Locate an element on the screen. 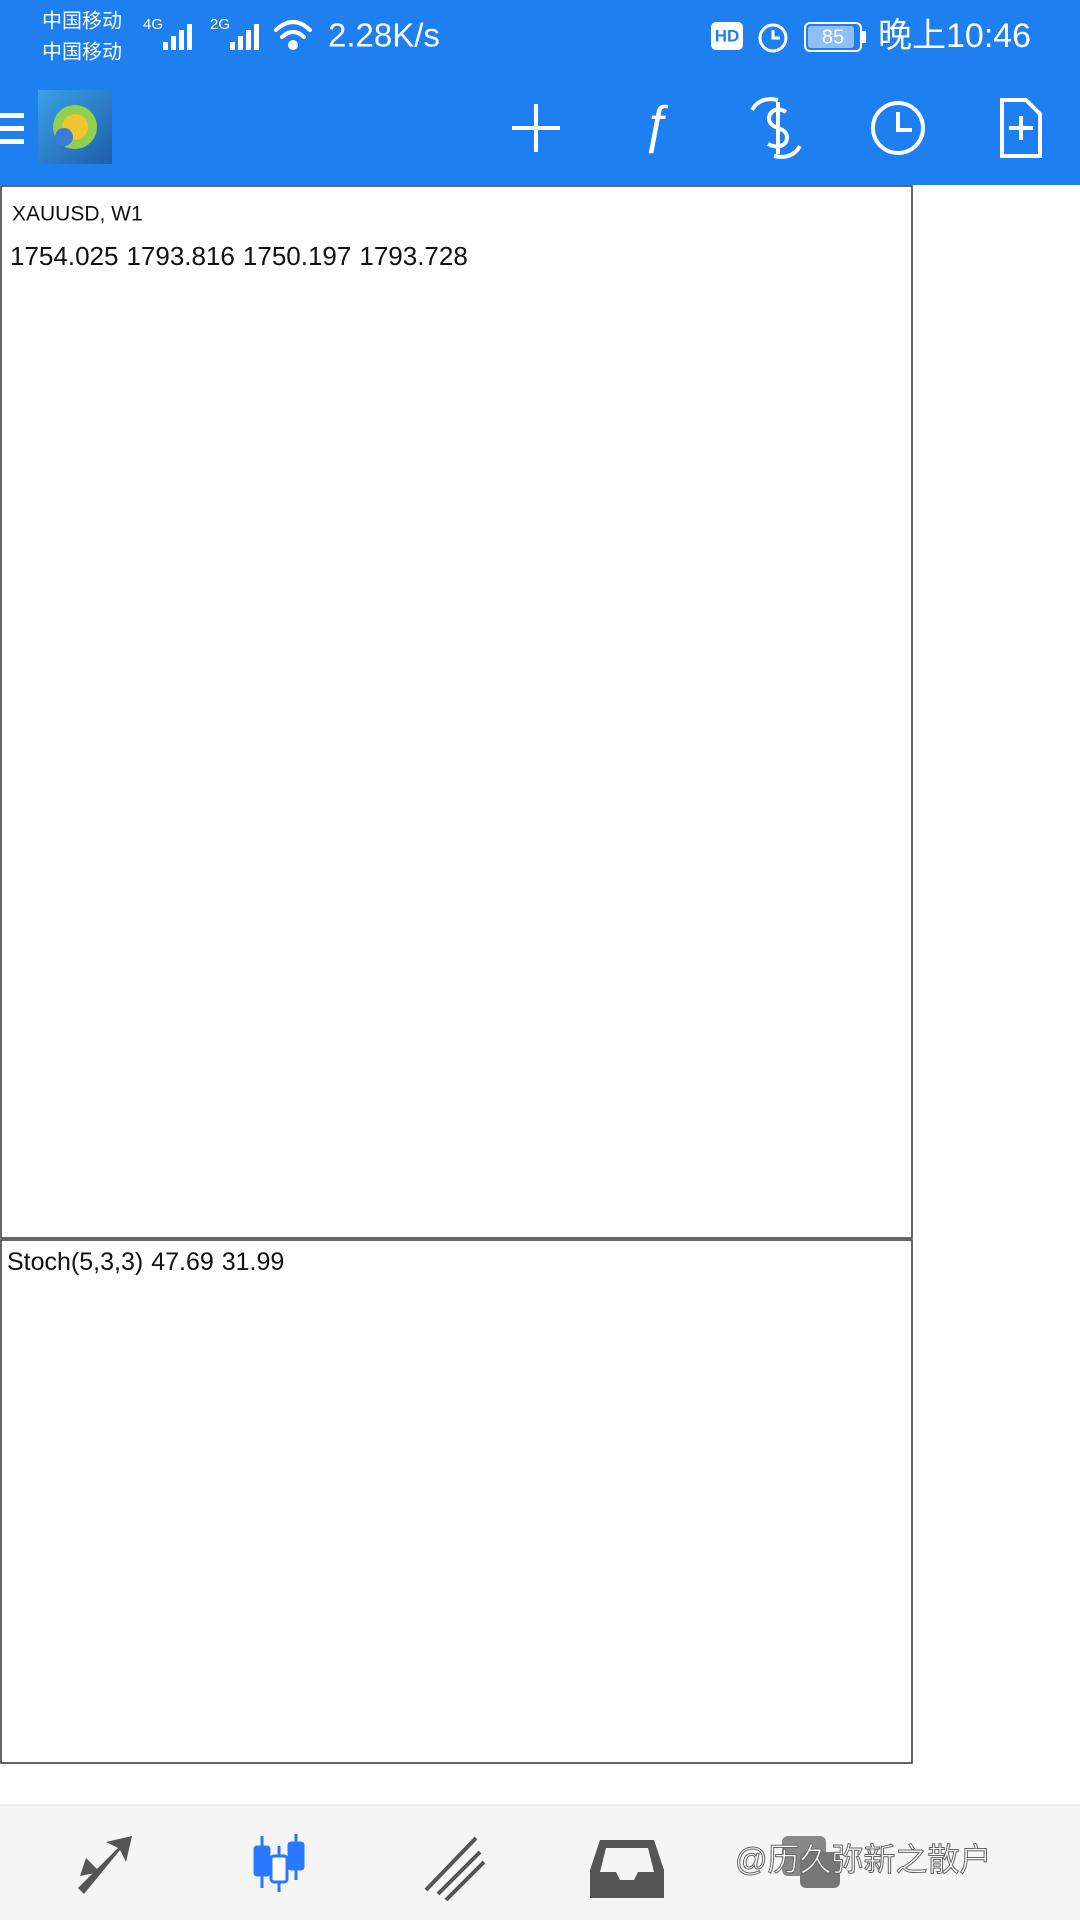  high-value: 1793.816 is located at coordinates (180, 256).